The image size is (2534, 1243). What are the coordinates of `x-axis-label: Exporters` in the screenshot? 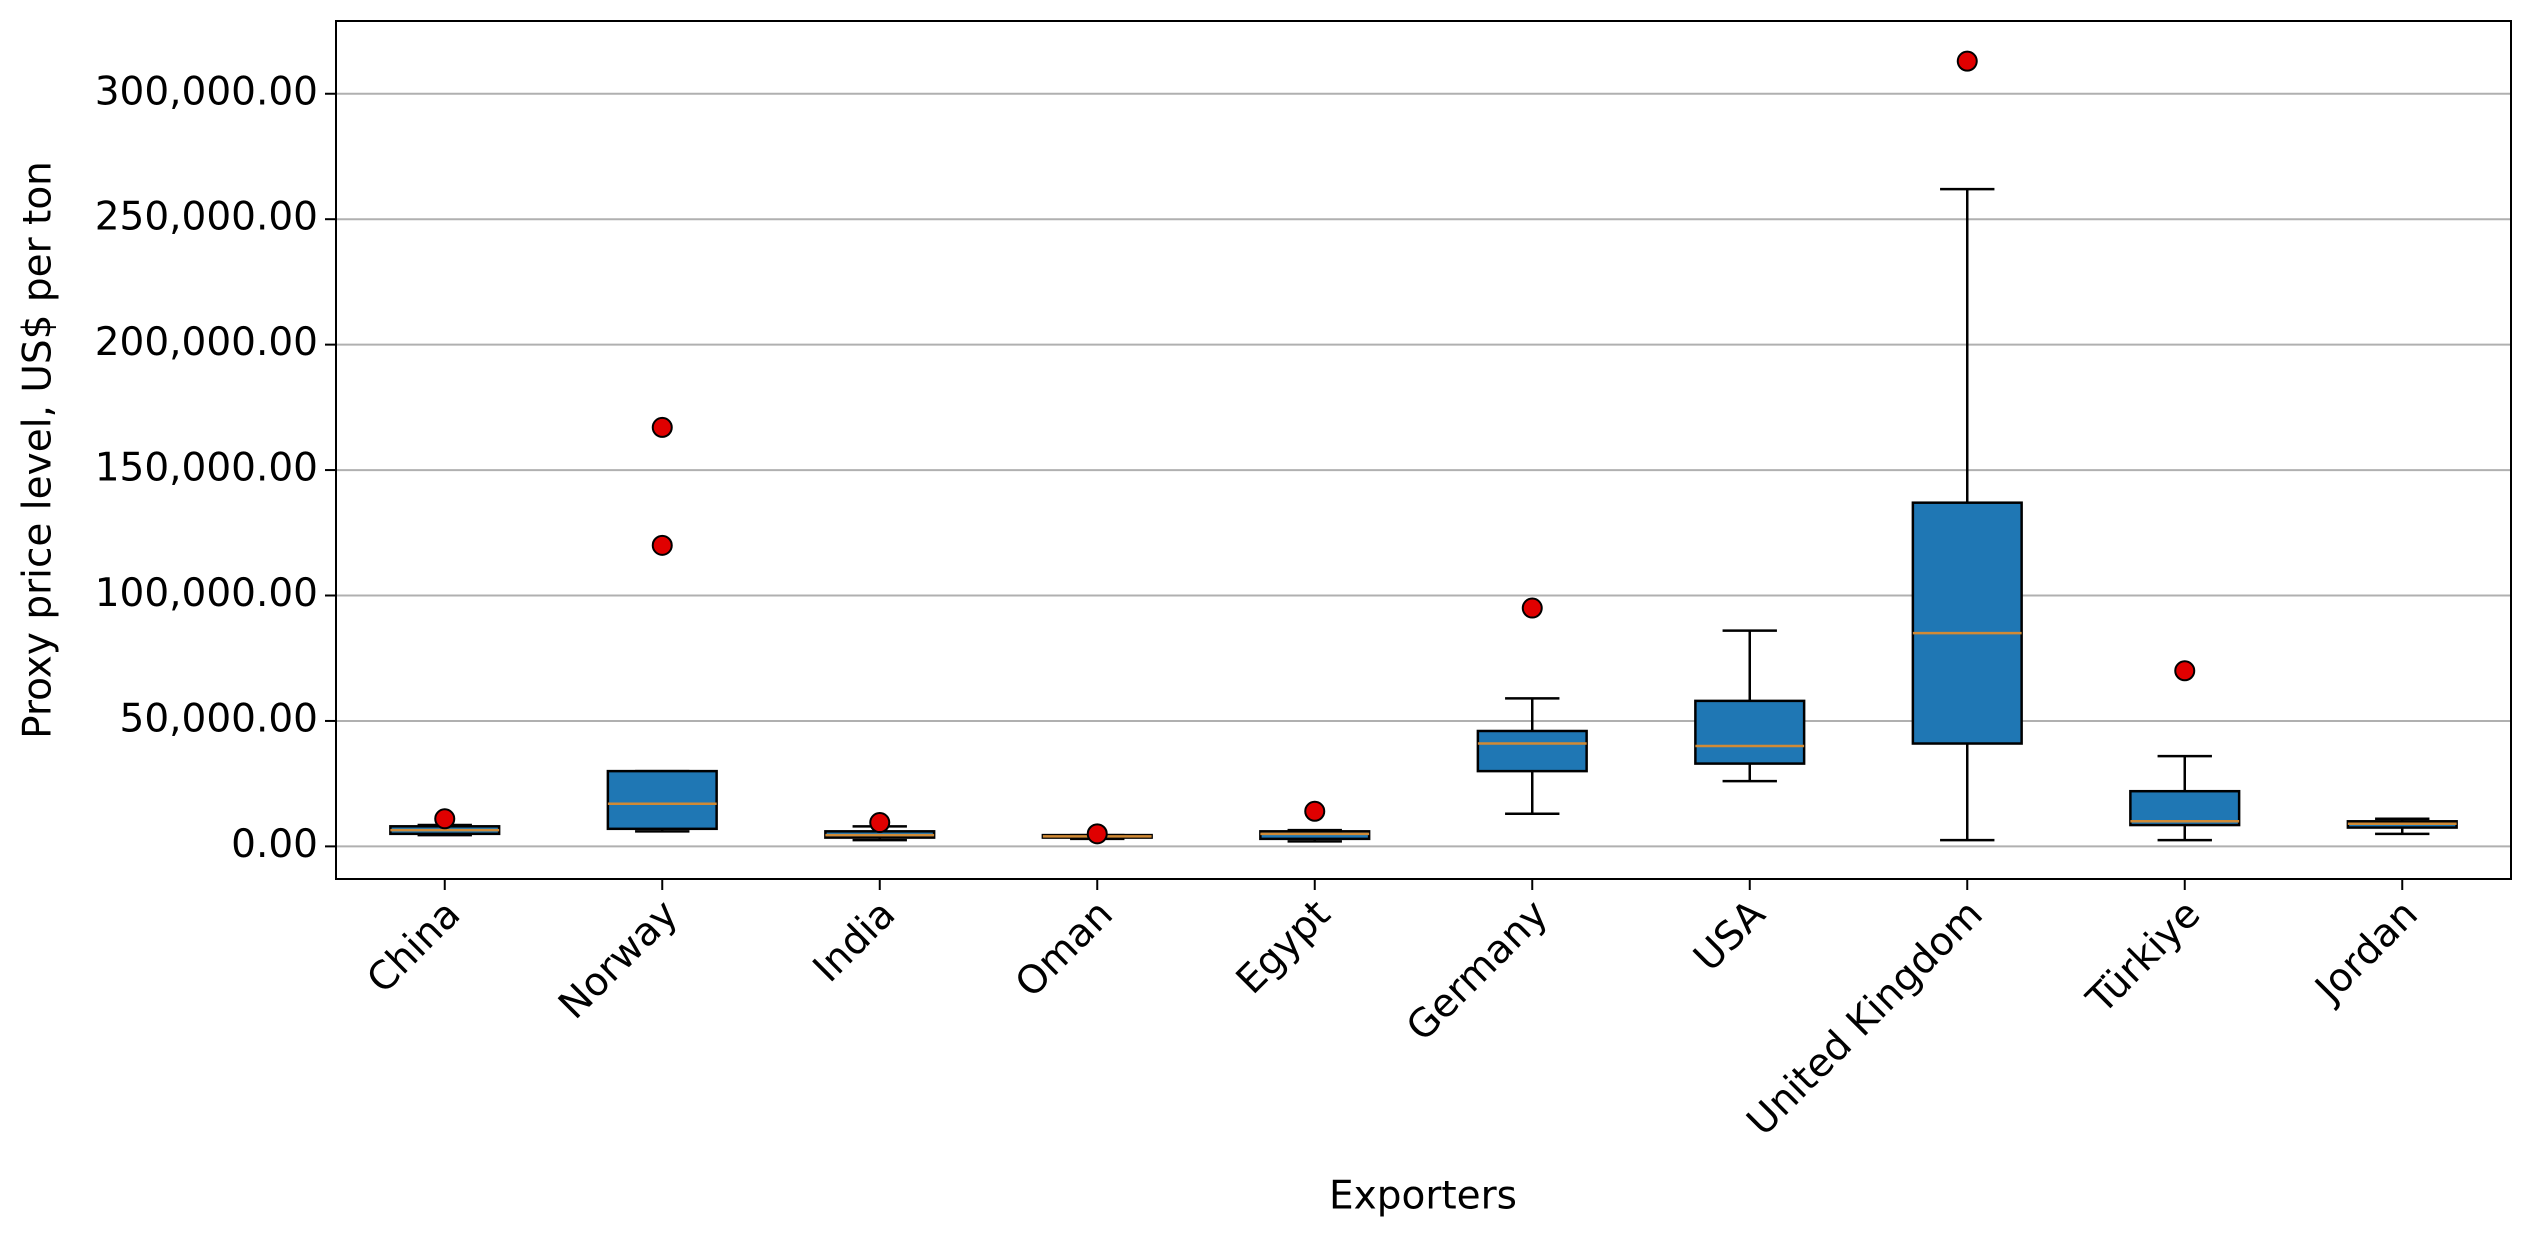 It's located at (1423, 1196).